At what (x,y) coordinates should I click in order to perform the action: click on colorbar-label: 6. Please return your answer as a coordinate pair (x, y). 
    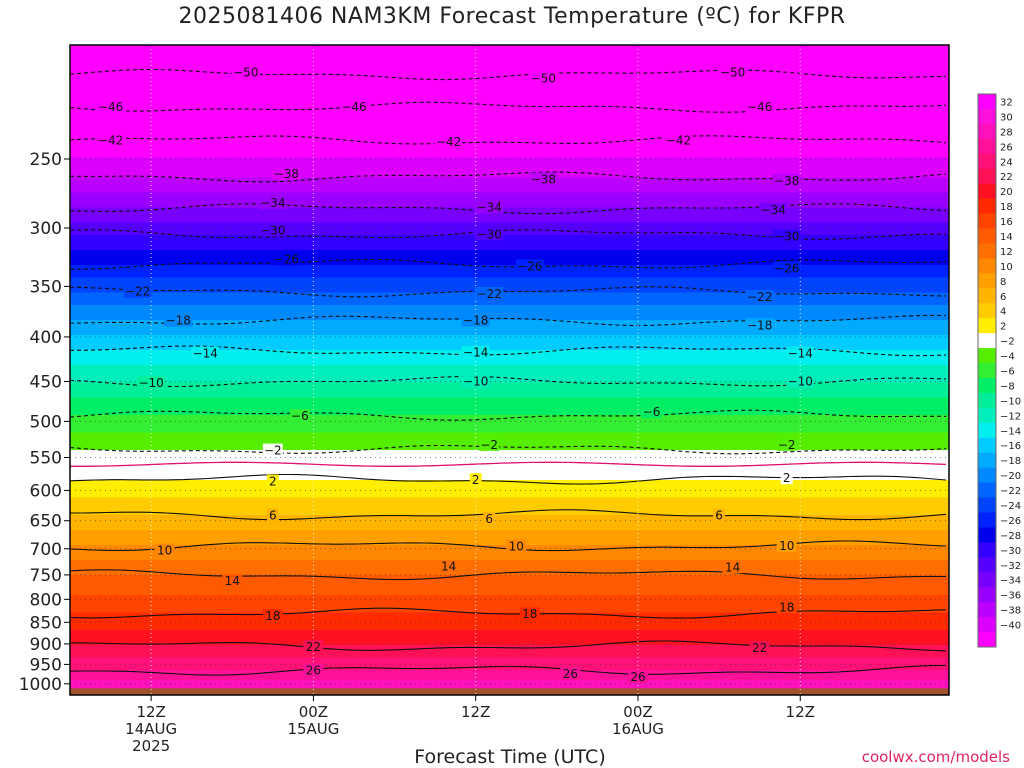
    Looking at the image, I should click on (1003, 297).